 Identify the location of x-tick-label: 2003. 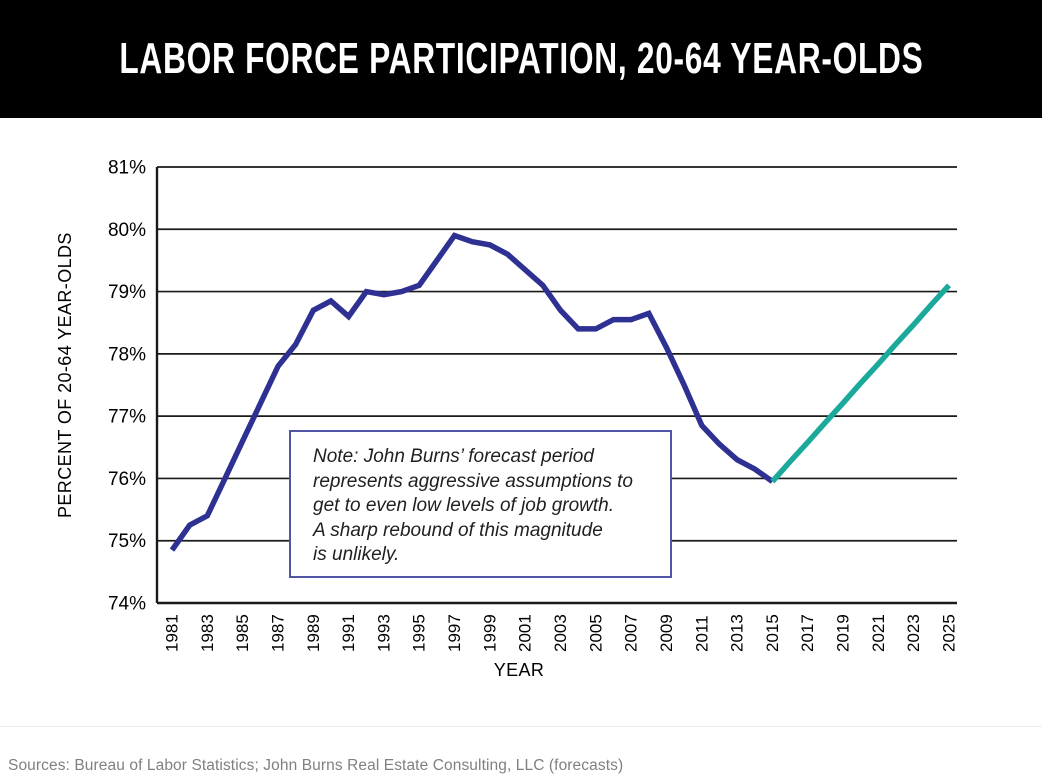
(560, 633).